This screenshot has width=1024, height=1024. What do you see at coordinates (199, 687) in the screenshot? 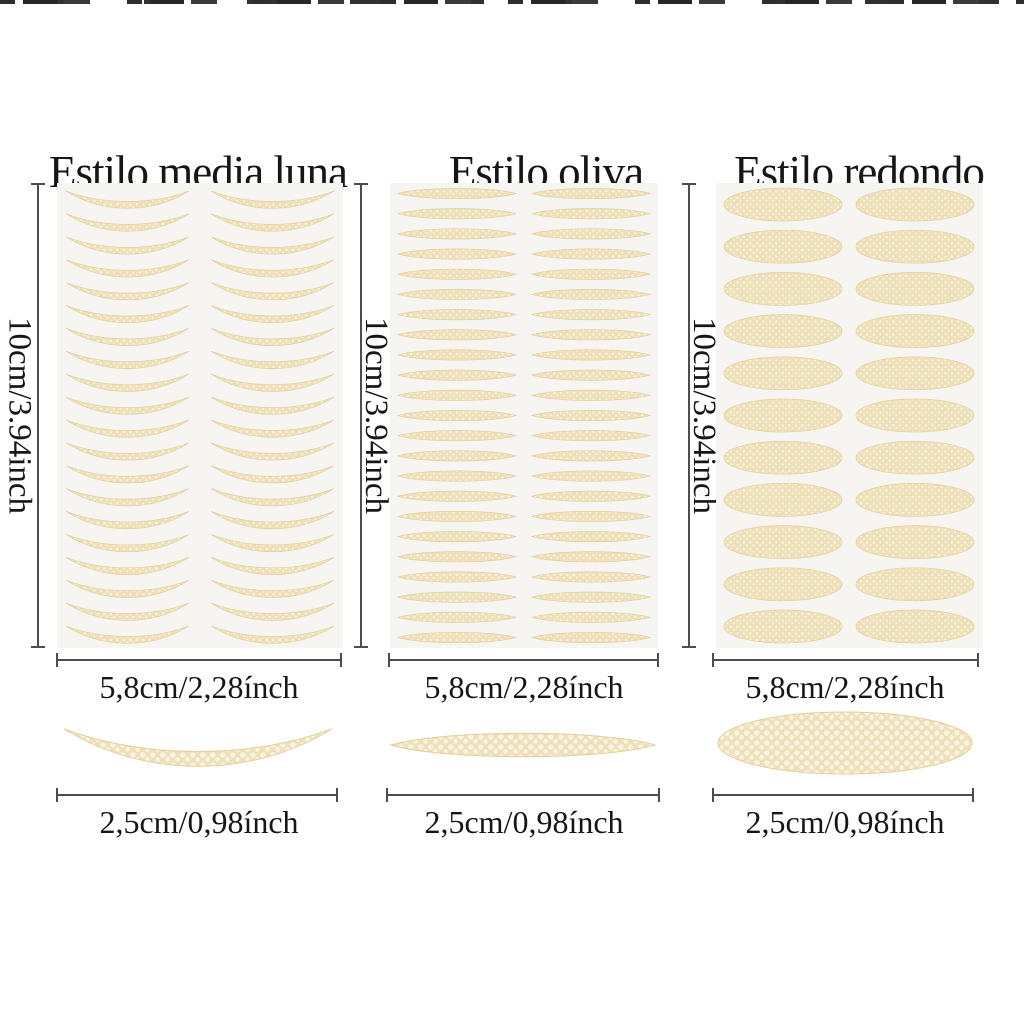
I see `sheet-width-label-media-luna: 5,8cm/2,28ínch` at bounding box center [199, 687].